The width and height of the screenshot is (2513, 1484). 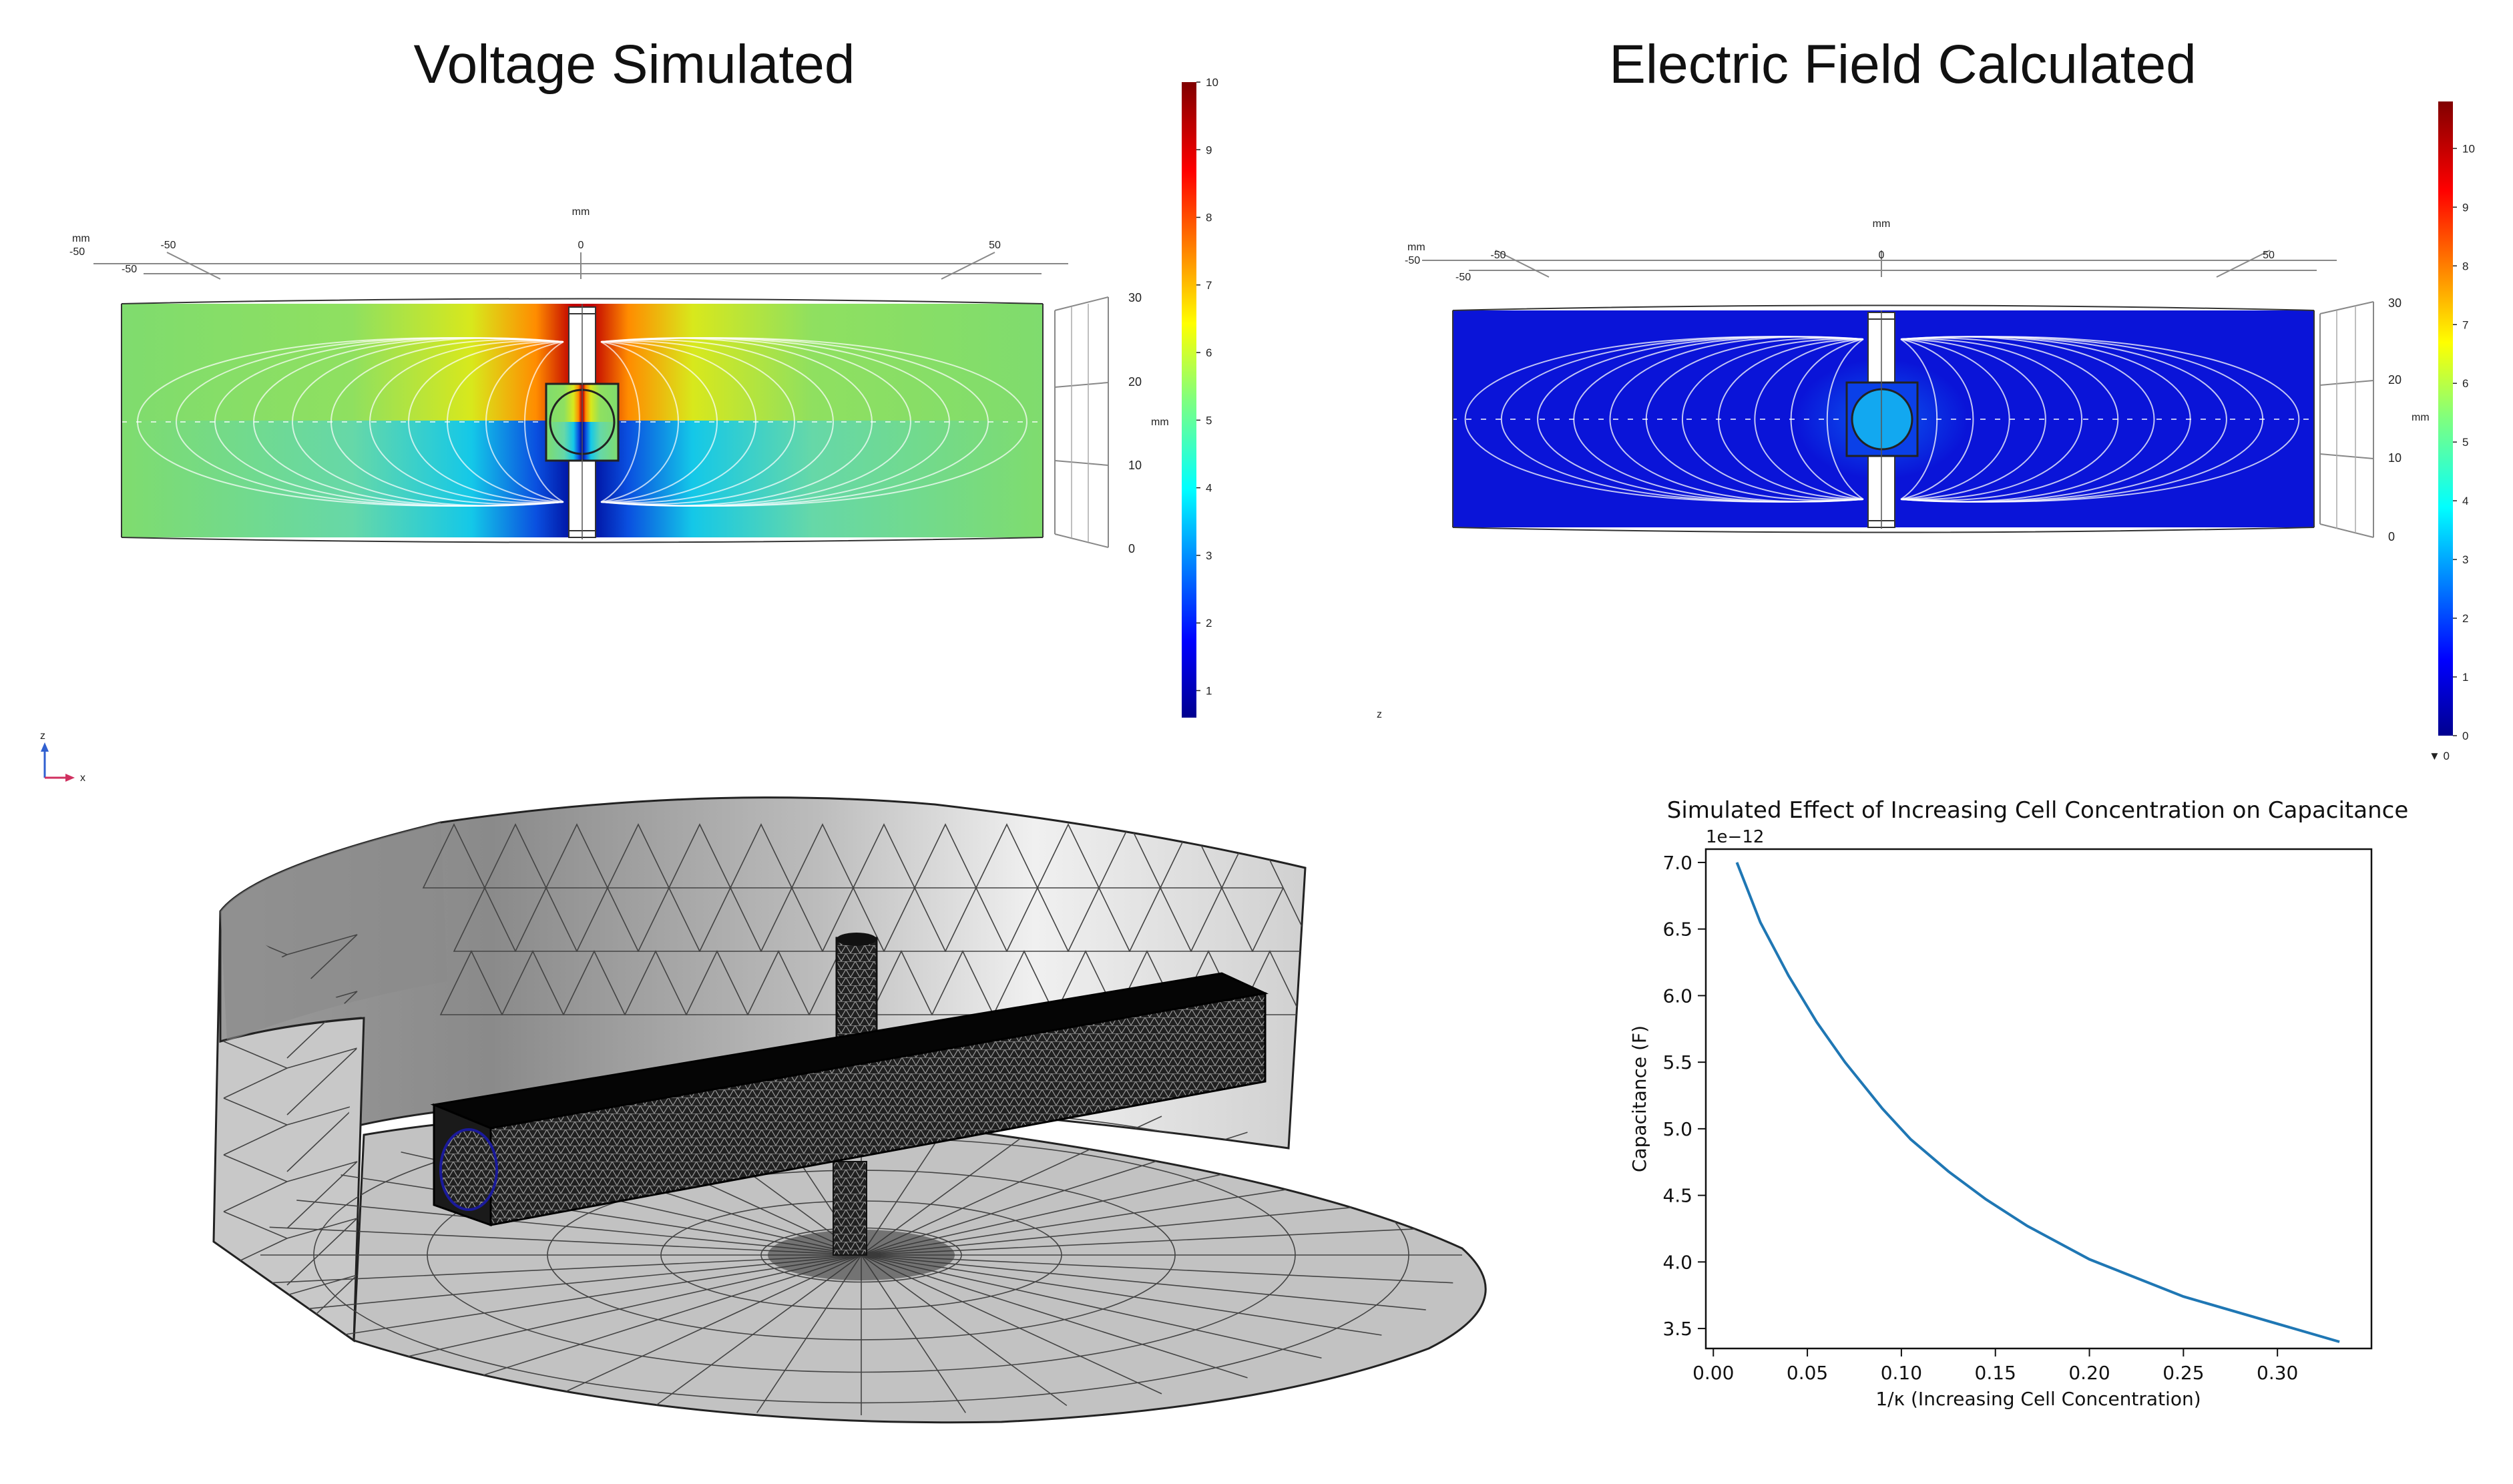 What do you see at coordinates (1209, 150) in the screenshot?
I see `voltage-colorbar-tick-label: 9` at bounding box center [1209, 150].